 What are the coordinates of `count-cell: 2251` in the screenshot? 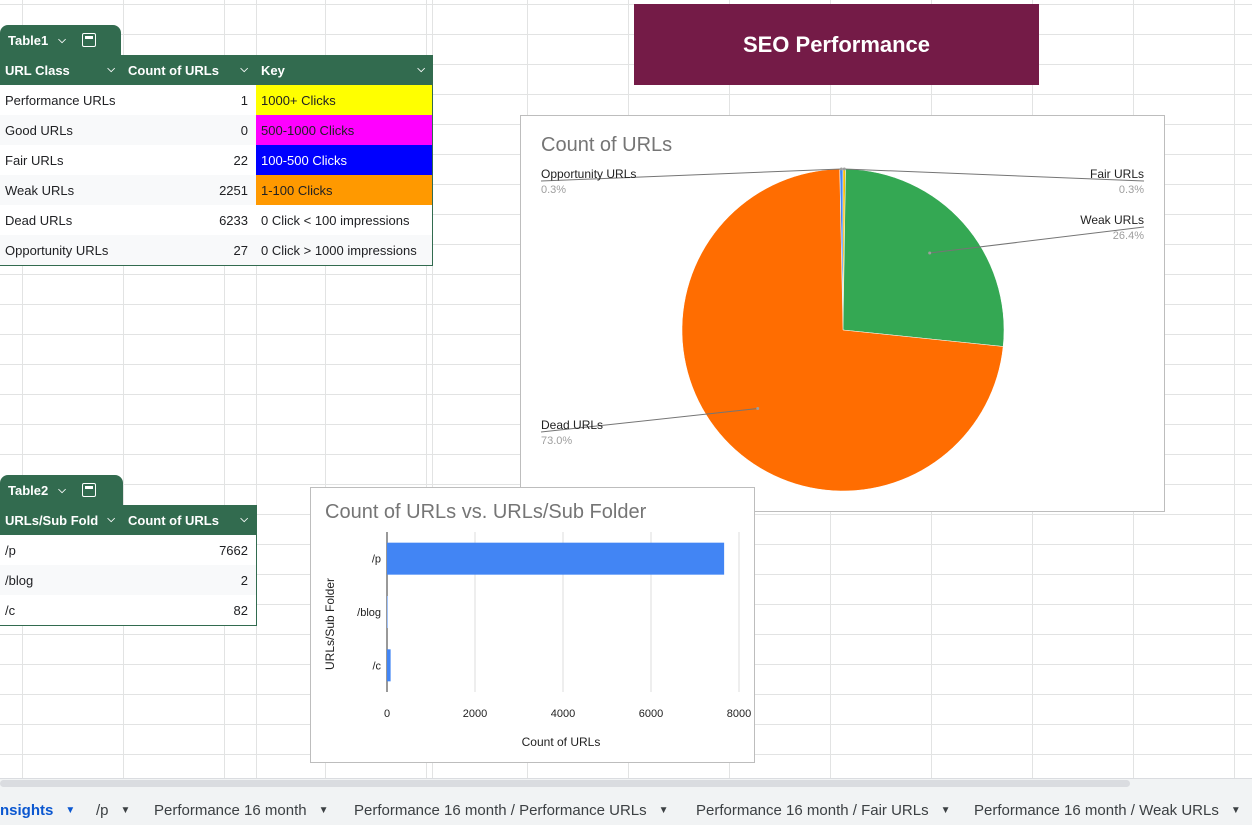 It's located at (189, 190).